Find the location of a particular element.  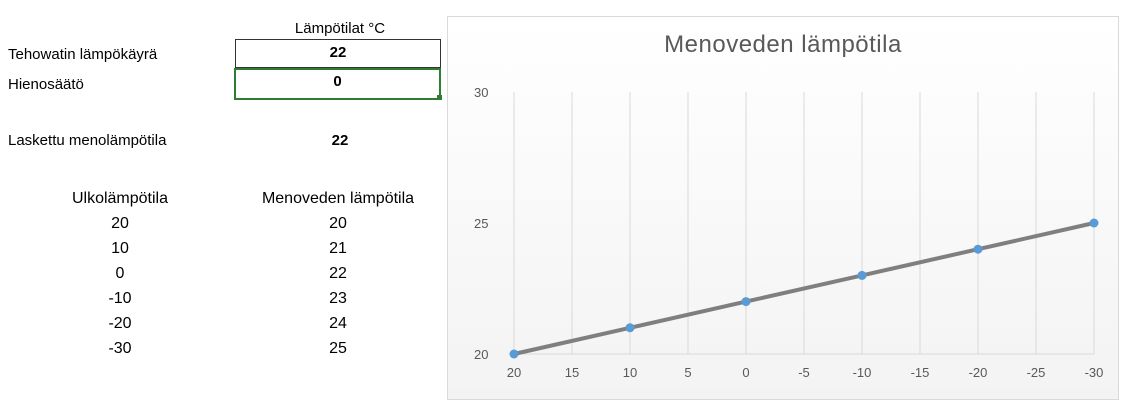

x-tick-label: 10 is located at coordinates (630, 372).